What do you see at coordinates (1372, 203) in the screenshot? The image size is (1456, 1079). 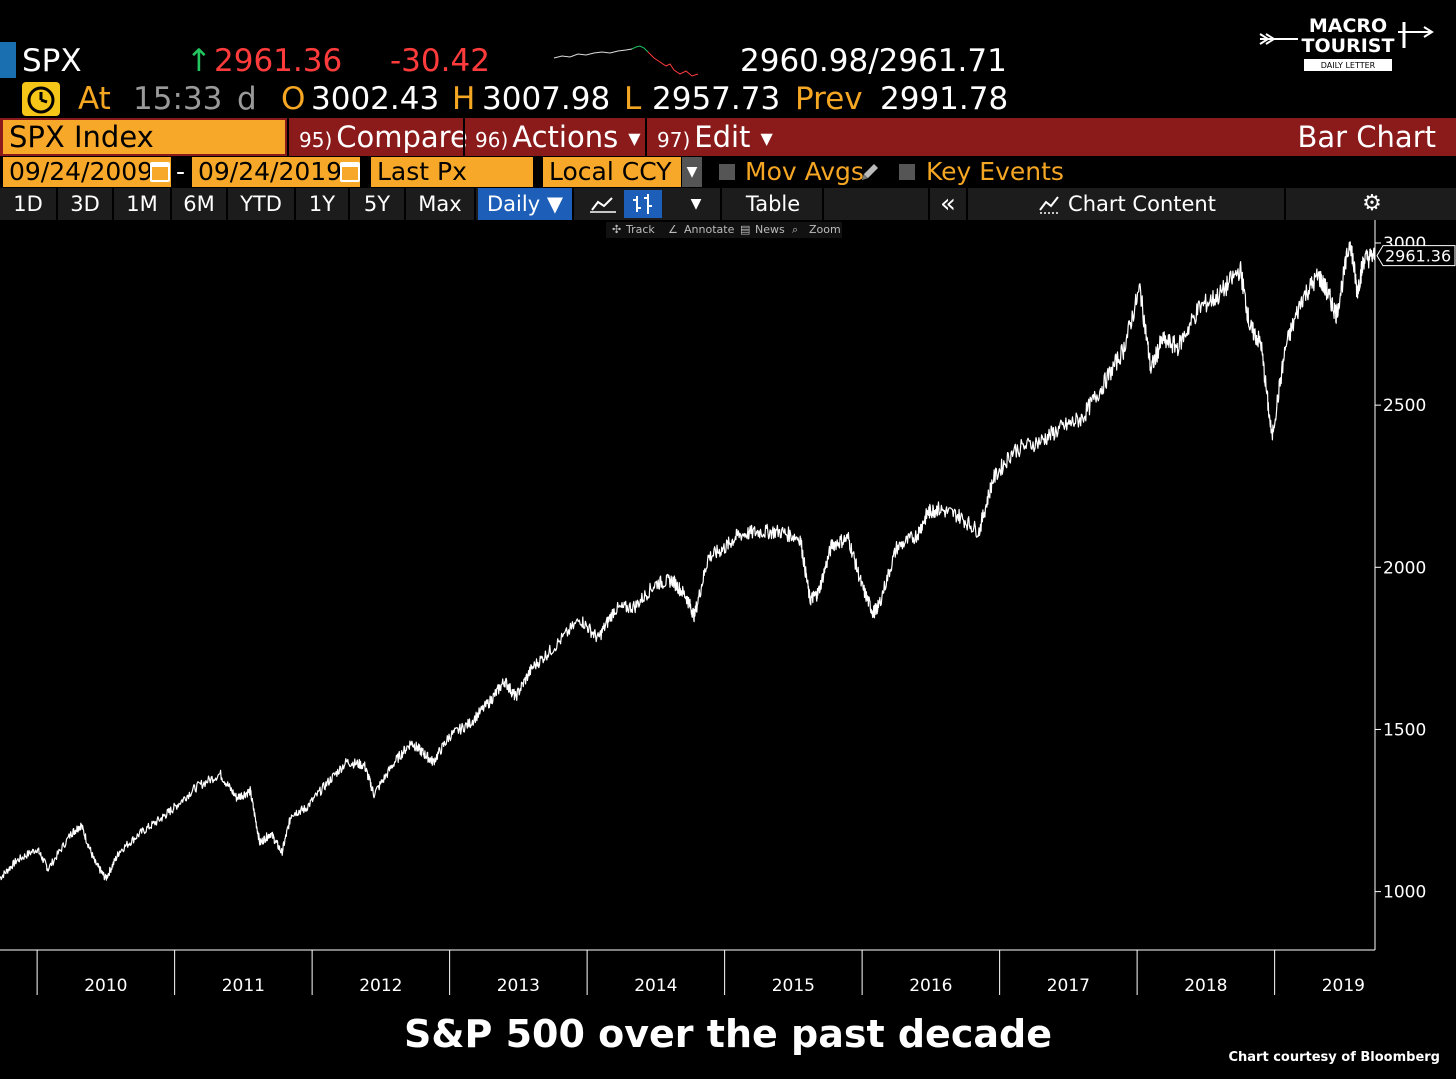 I see `gear-icon: ⚙` at bounding box center [1372, 203].